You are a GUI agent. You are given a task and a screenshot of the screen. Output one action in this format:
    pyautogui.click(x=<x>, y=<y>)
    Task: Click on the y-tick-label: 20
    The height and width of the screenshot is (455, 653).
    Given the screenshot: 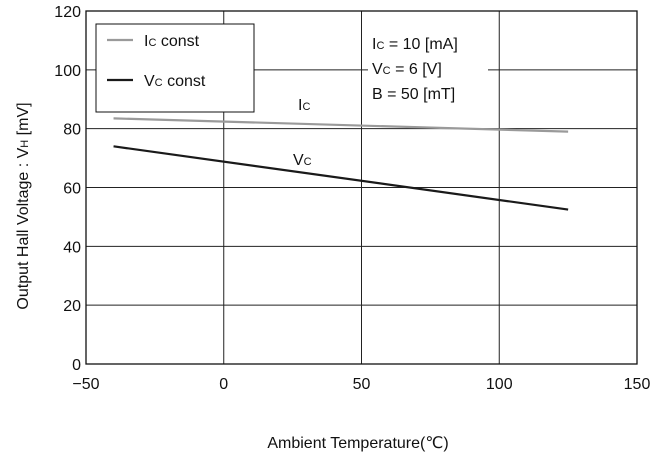 What is the action you would take?
    pyautogui.click(x=72, y=306)
    